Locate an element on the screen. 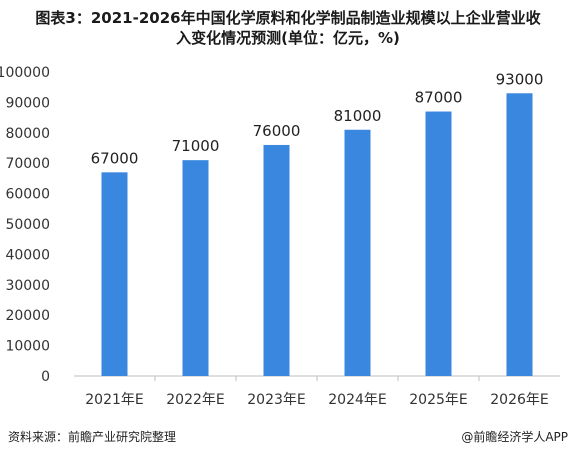 This screenshot has width=576, height=458. y-tick-label: 40000 is located at coordinates (27, 255).